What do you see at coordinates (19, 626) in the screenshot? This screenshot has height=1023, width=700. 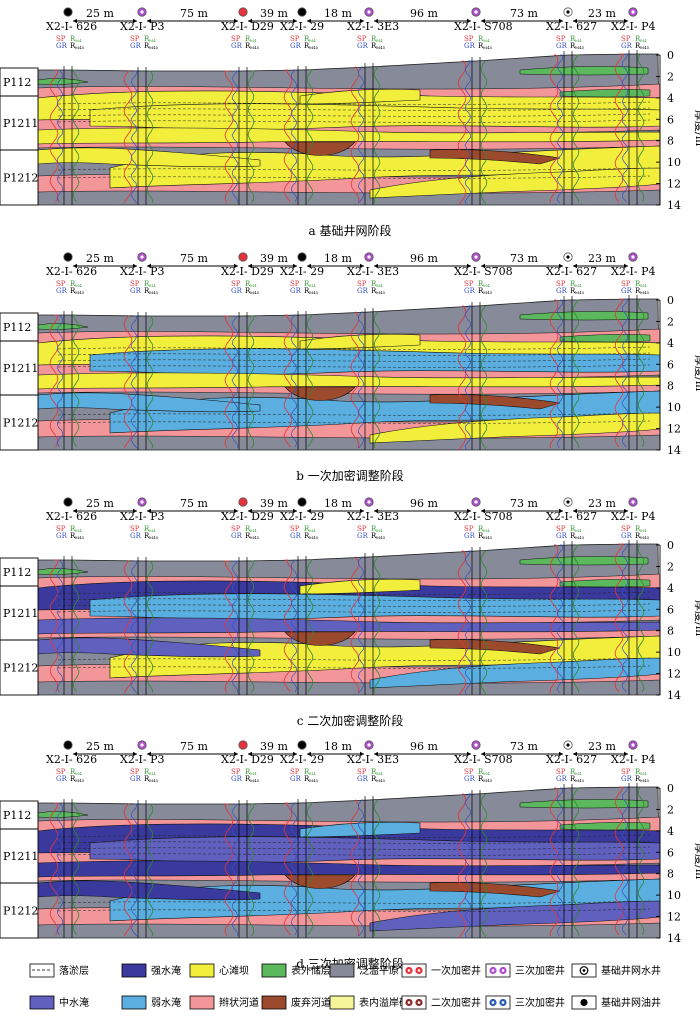 I see `layer-column` at bounding box center [19, 626].